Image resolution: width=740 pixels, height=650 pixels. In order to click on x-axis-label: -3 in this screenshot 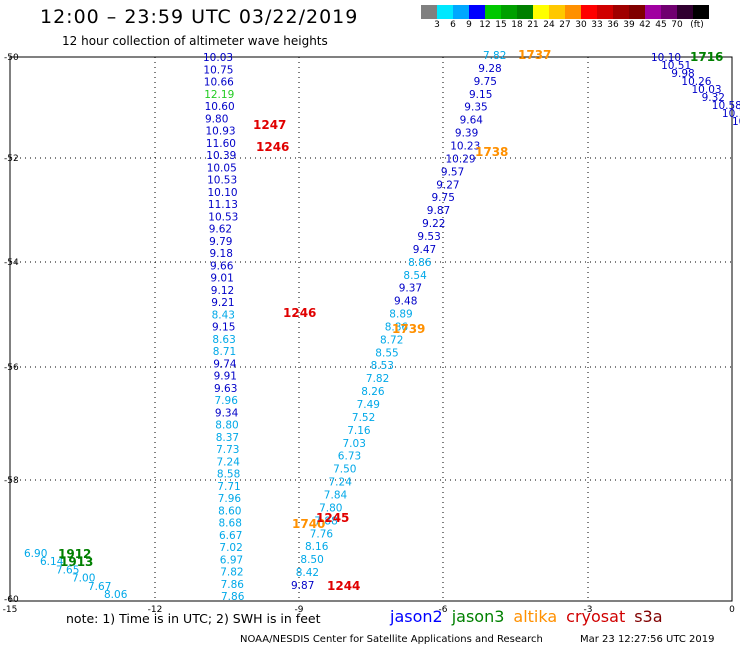, I will do `click(588, 610)`.